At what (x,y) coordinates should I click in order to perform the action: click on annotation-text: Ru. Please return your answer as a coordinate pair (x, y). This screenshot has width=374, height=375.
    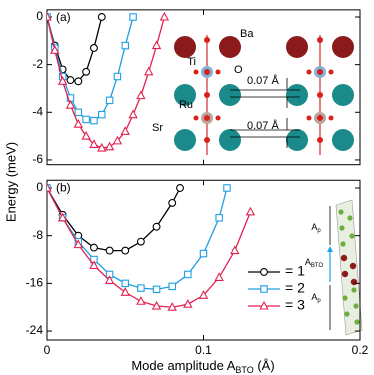
    Looking at the image, I should click on (186, 105).